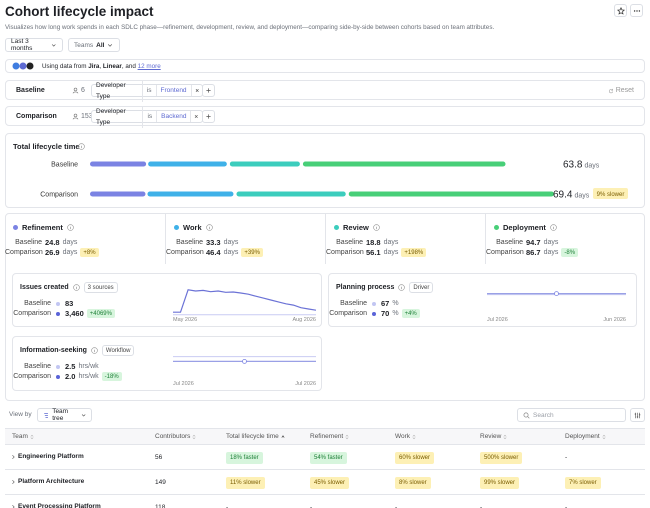 This screenshot has height=508, width=650. I want to click on change-badge: +4%, so click(410, 313).